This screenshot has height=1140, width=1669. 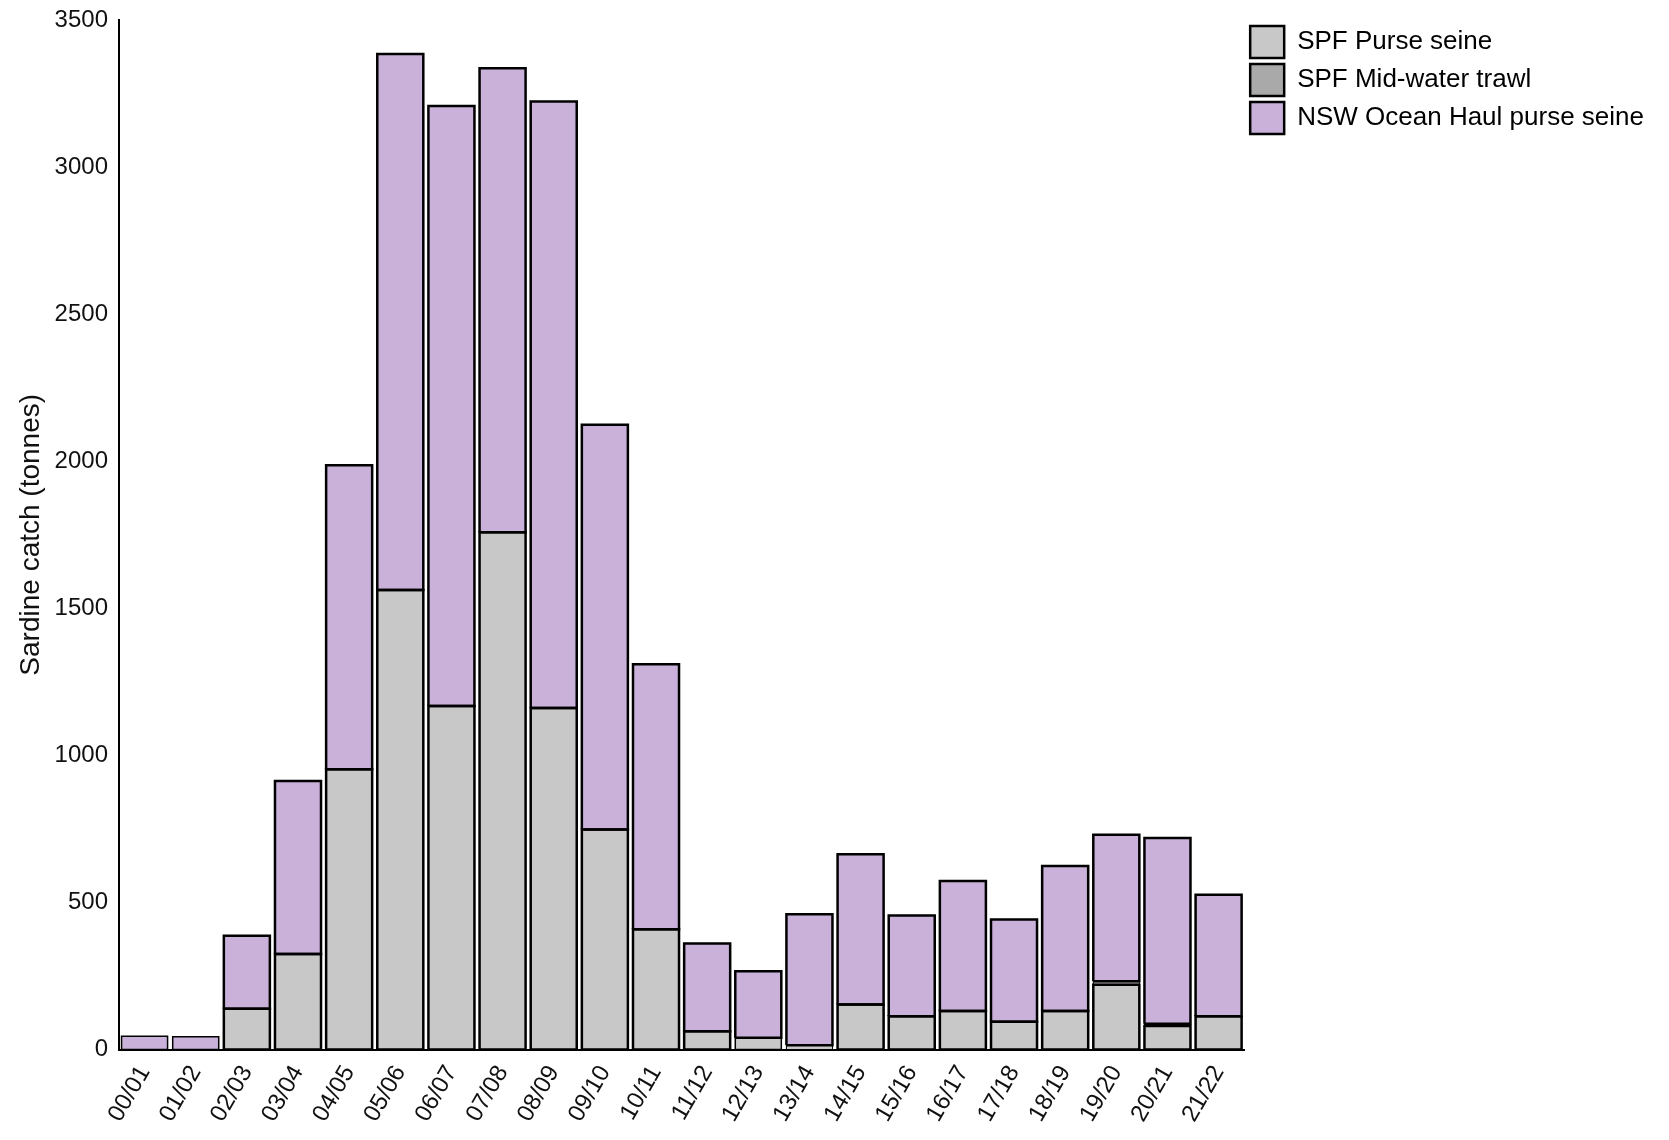 What do you see at coordinates (81, 165) in the screenshot?
I see `y-tick-label: 3000` at bounding box center [81, 165].